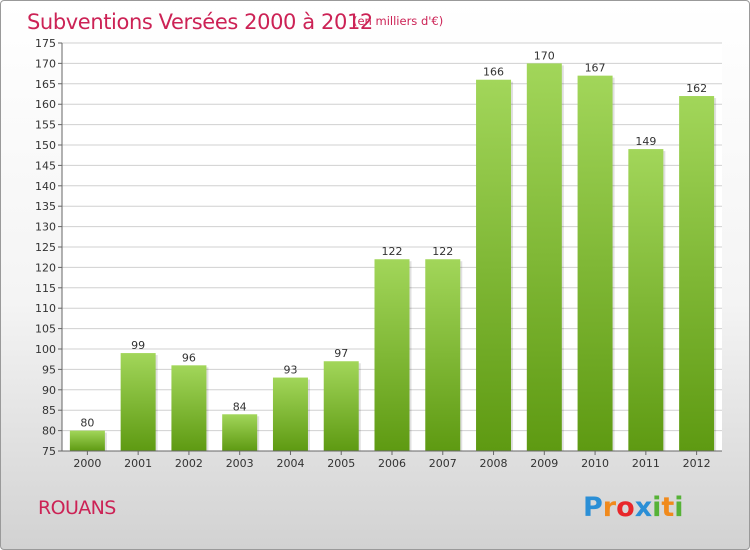  What do you see at coordinates (77, 508) in the screenshot?
I see `commune-name: ROUANS` at bounding box center [77, 508].